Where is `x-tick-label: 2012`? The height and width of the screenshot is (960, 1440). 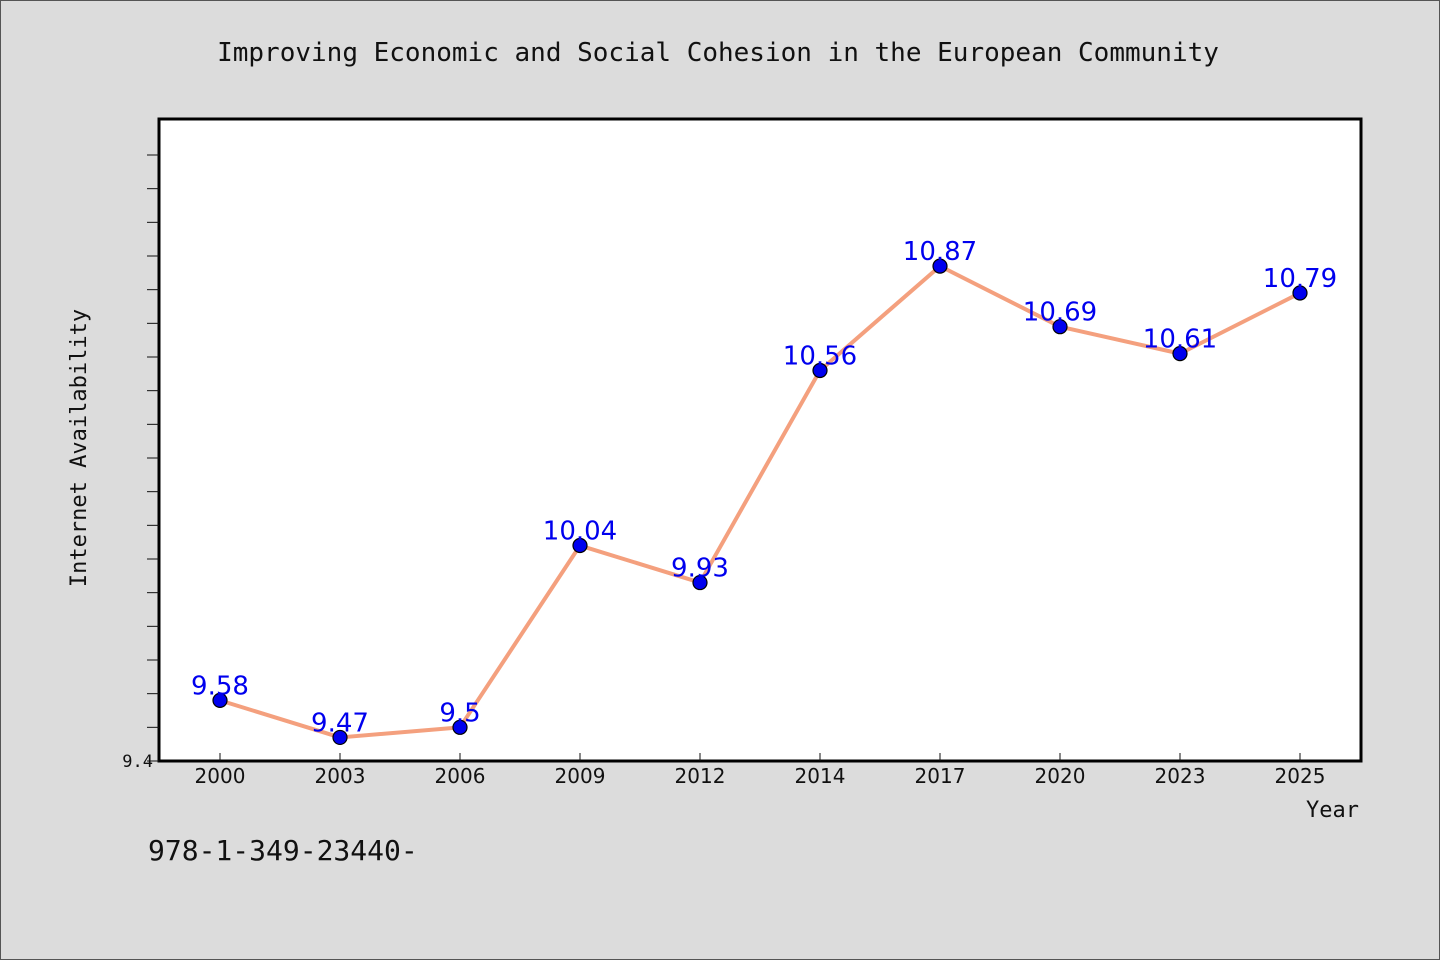 x-tick-label: 2012 is located at coordinates (700, 776).